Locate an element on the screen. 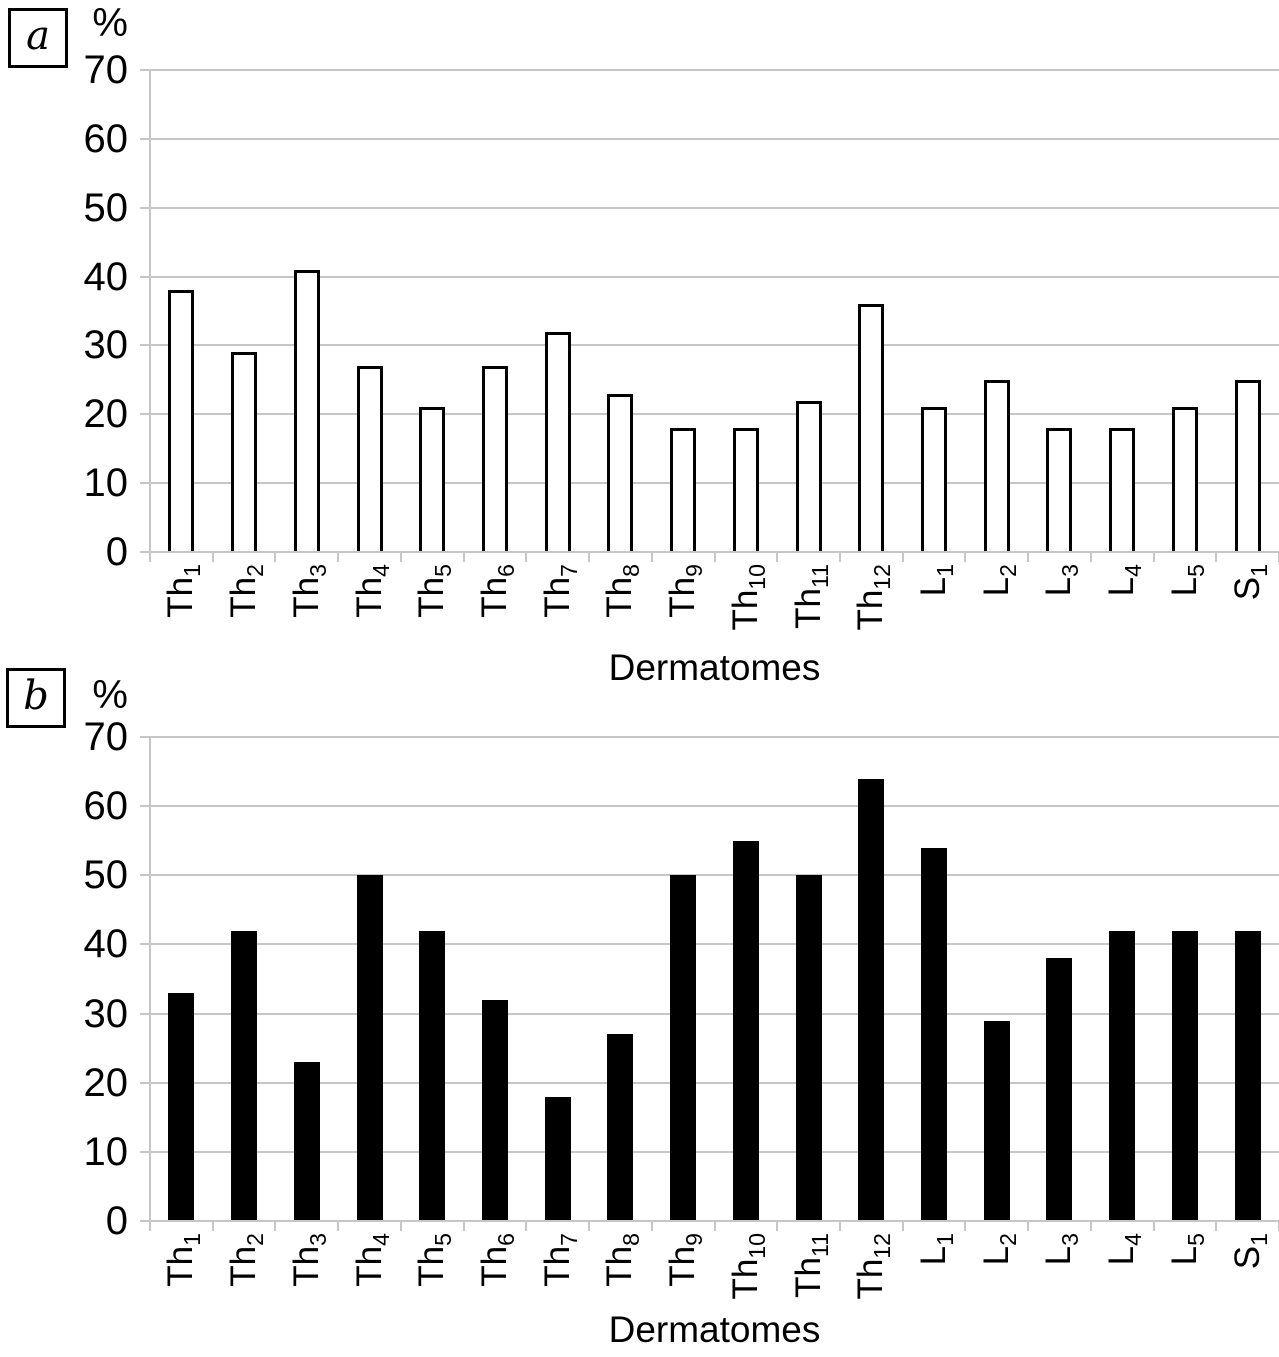 The image size is (1279, 1357). bar-L1 is located at coordinates (934, 479).